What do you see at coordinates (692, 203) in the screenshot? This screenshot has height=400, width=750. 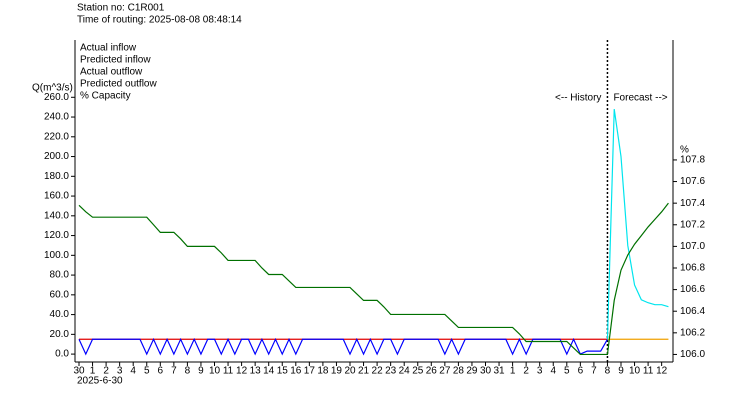 I see `y2-tick-label: 107.4` at bounding box center [692, 203].